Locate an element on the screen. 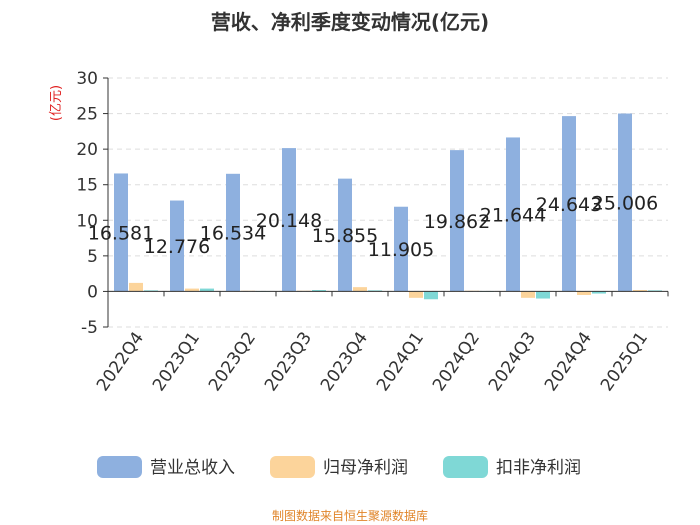 The height and width of the screenshot is (525, 700). y-tick-label: 20 is located at coordinates (87, 150).